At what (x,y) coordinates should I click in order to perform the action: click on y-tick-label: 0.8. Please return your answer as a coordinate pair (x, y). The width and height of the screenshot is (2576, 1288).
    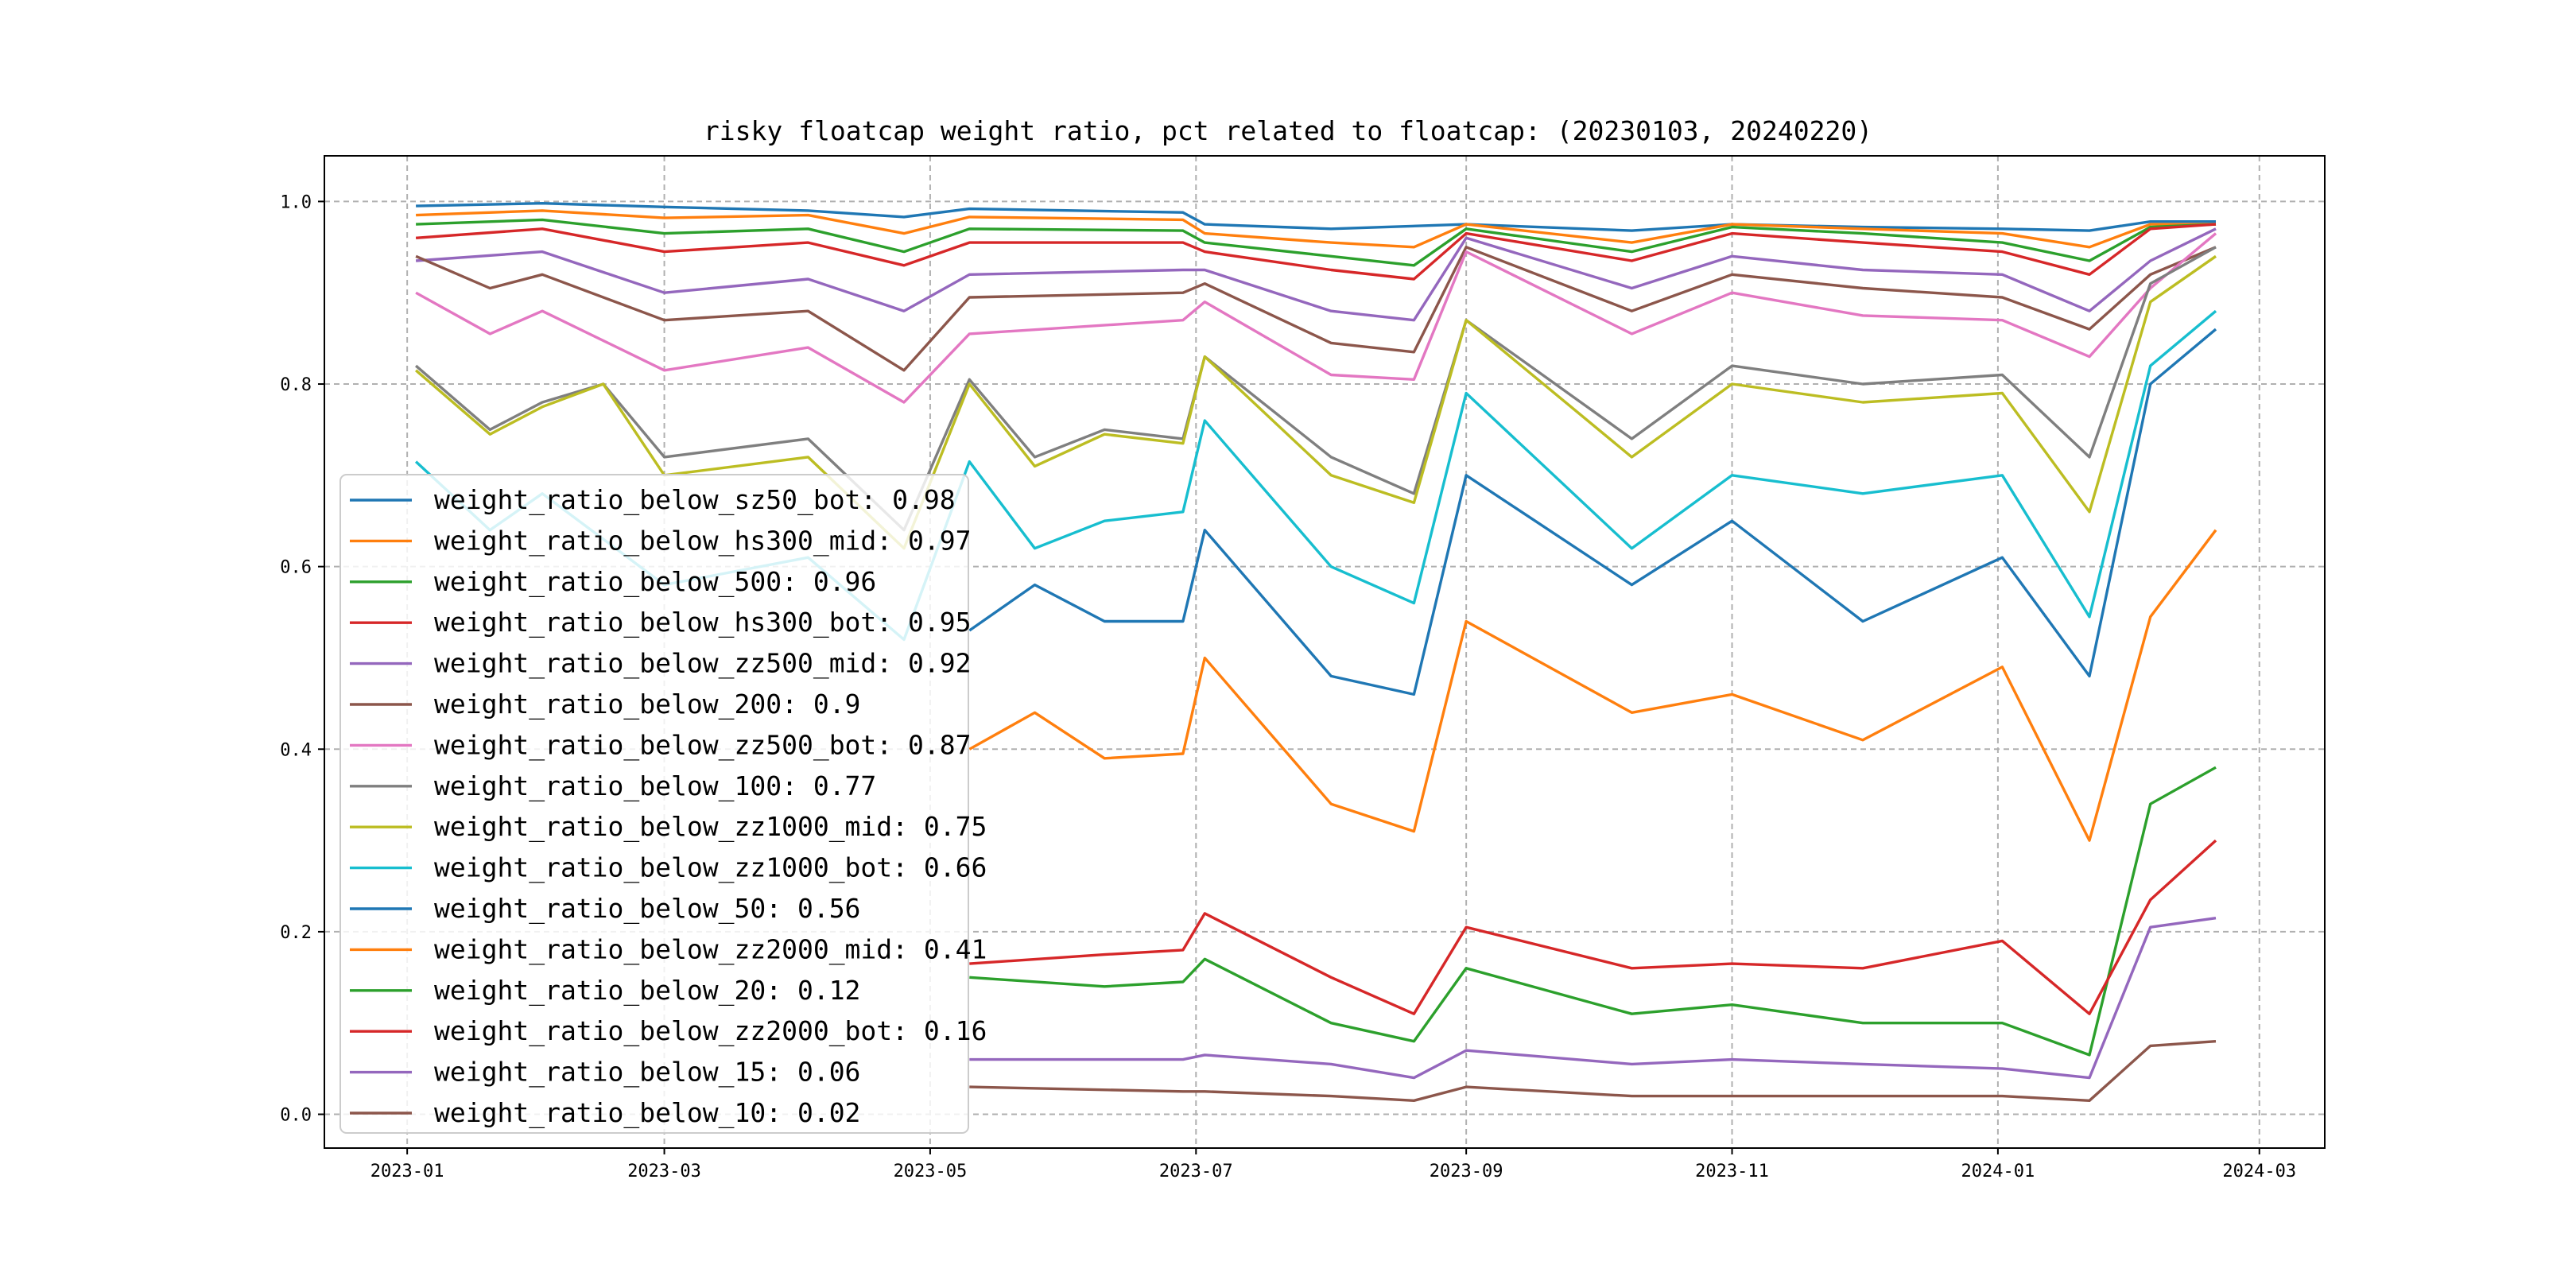
    Looking at the image, I should click on (296, 385).